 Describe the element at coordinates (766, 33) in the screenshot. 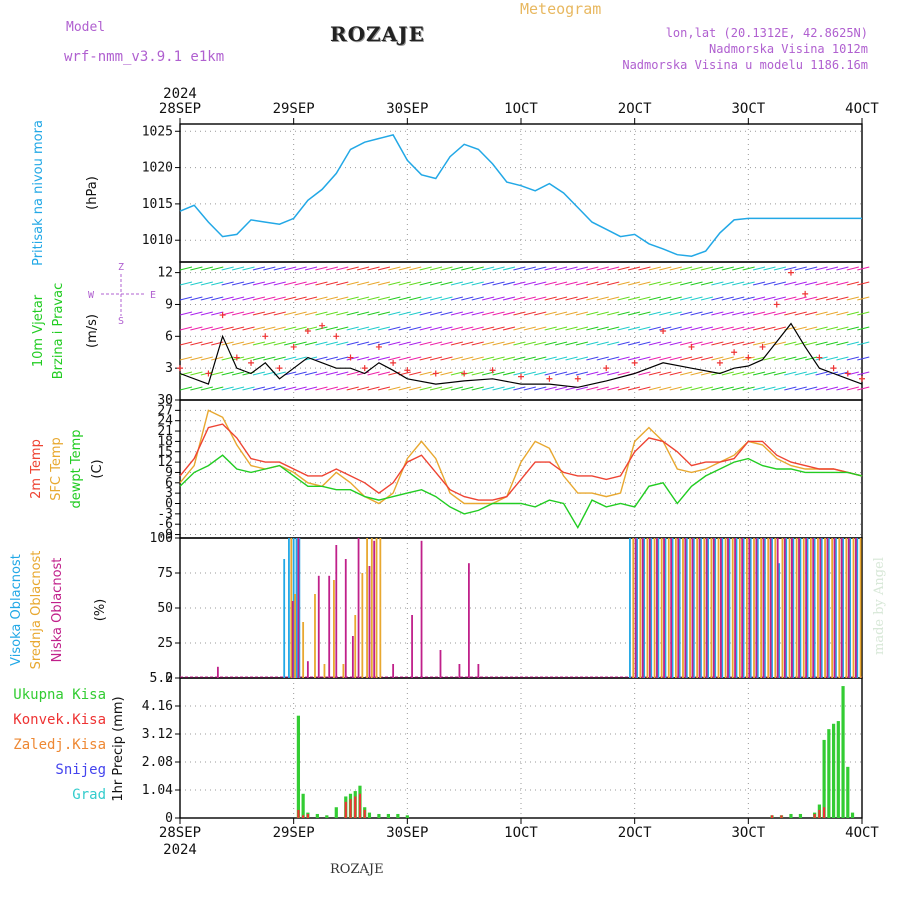

I see `lonlat-label: lon,lat (20.1312E, 42.8625N)` at that location.